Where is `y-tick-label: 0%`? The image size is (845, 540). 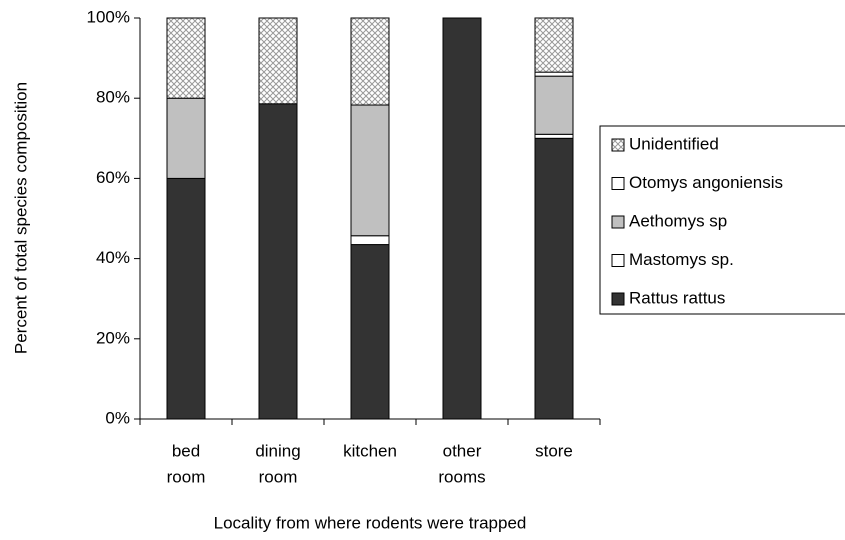 y-tick-label: 0% is located at coordinates (117, 417).